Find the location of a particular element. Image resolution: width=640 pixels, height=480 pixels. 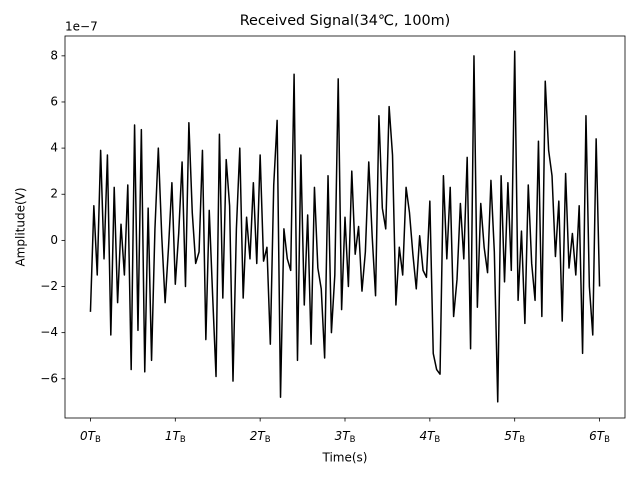

x-tick-label: 6TB is located at coordinates (599, 437).